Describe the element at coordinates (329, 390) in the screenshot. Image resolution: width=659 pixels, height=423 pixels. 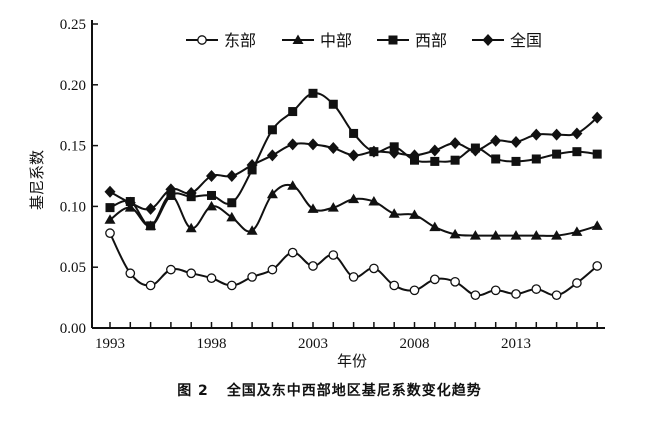
I see `figure-caption: 图 2 全国及东中西部地区基尼系数变化趋势` at that location.